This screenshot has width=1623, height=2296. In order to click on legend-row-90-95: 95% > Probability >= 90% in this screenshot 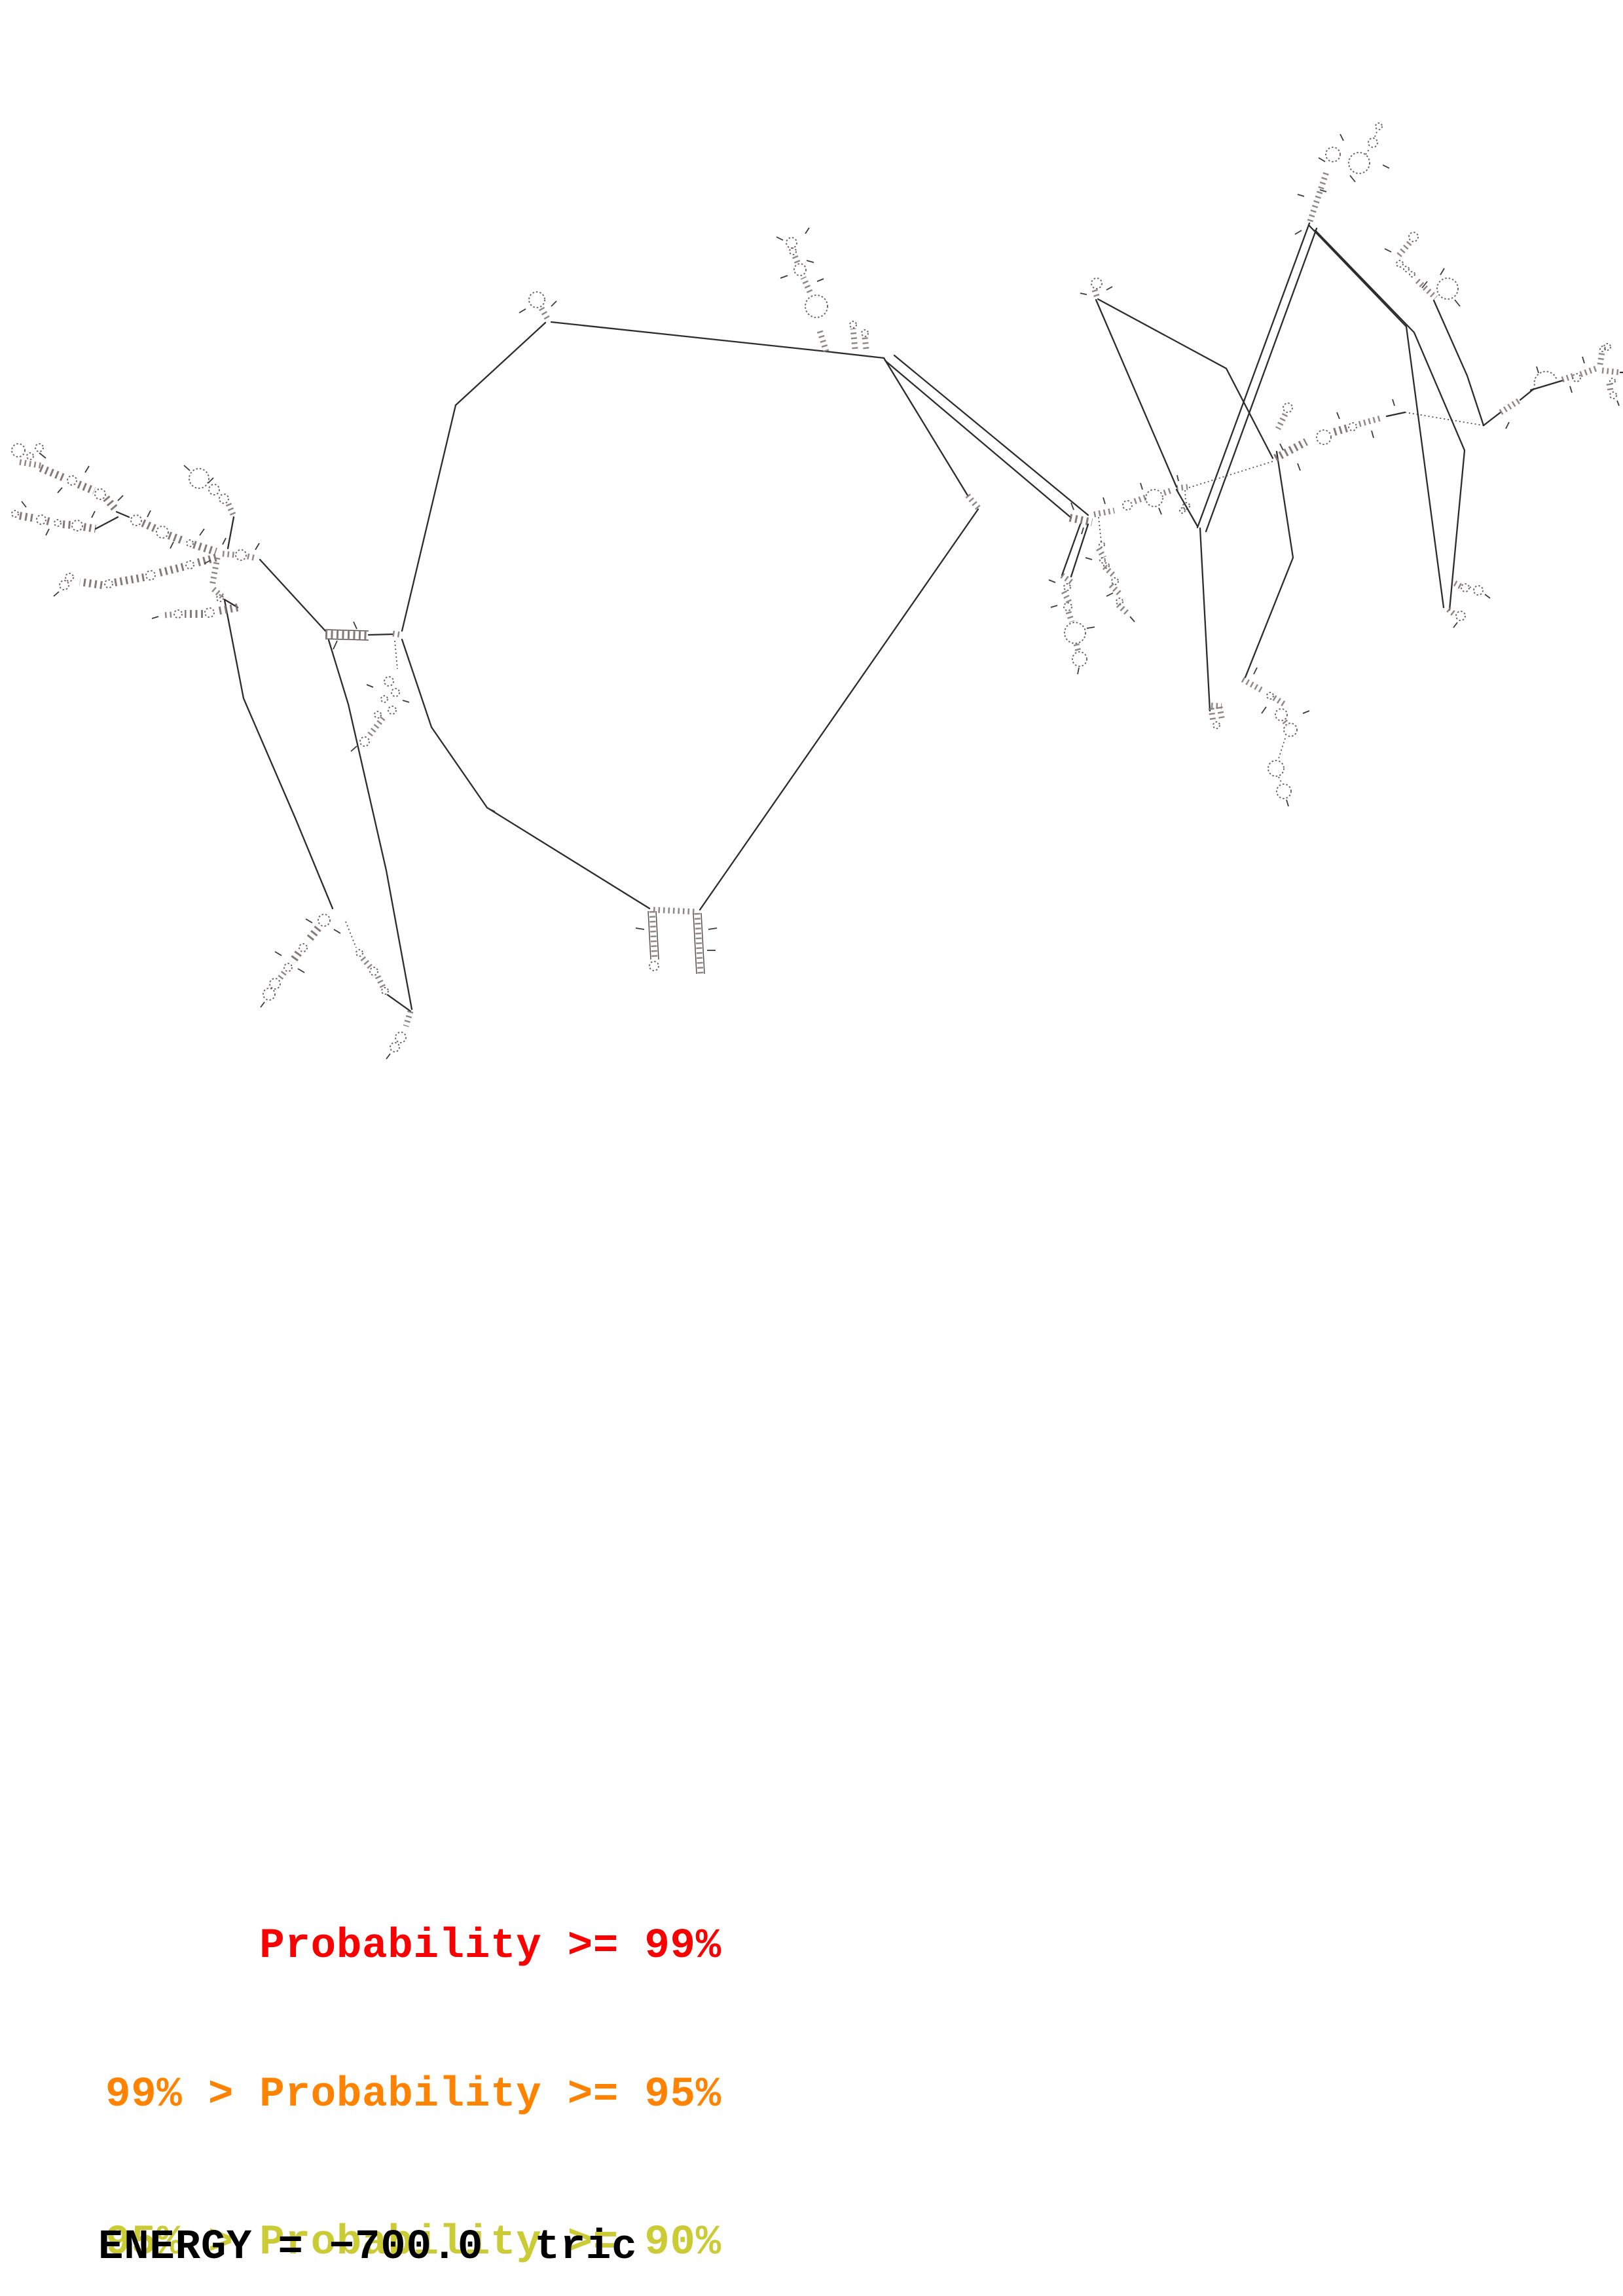, I will do `click(413, 2243)`.